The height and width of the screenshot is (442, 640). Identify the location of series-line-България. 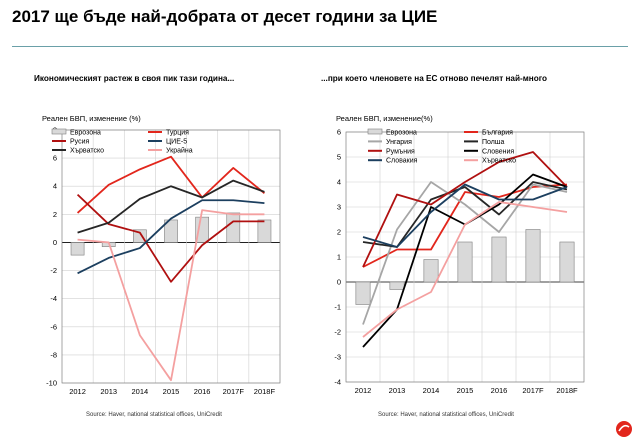
(465, 225).